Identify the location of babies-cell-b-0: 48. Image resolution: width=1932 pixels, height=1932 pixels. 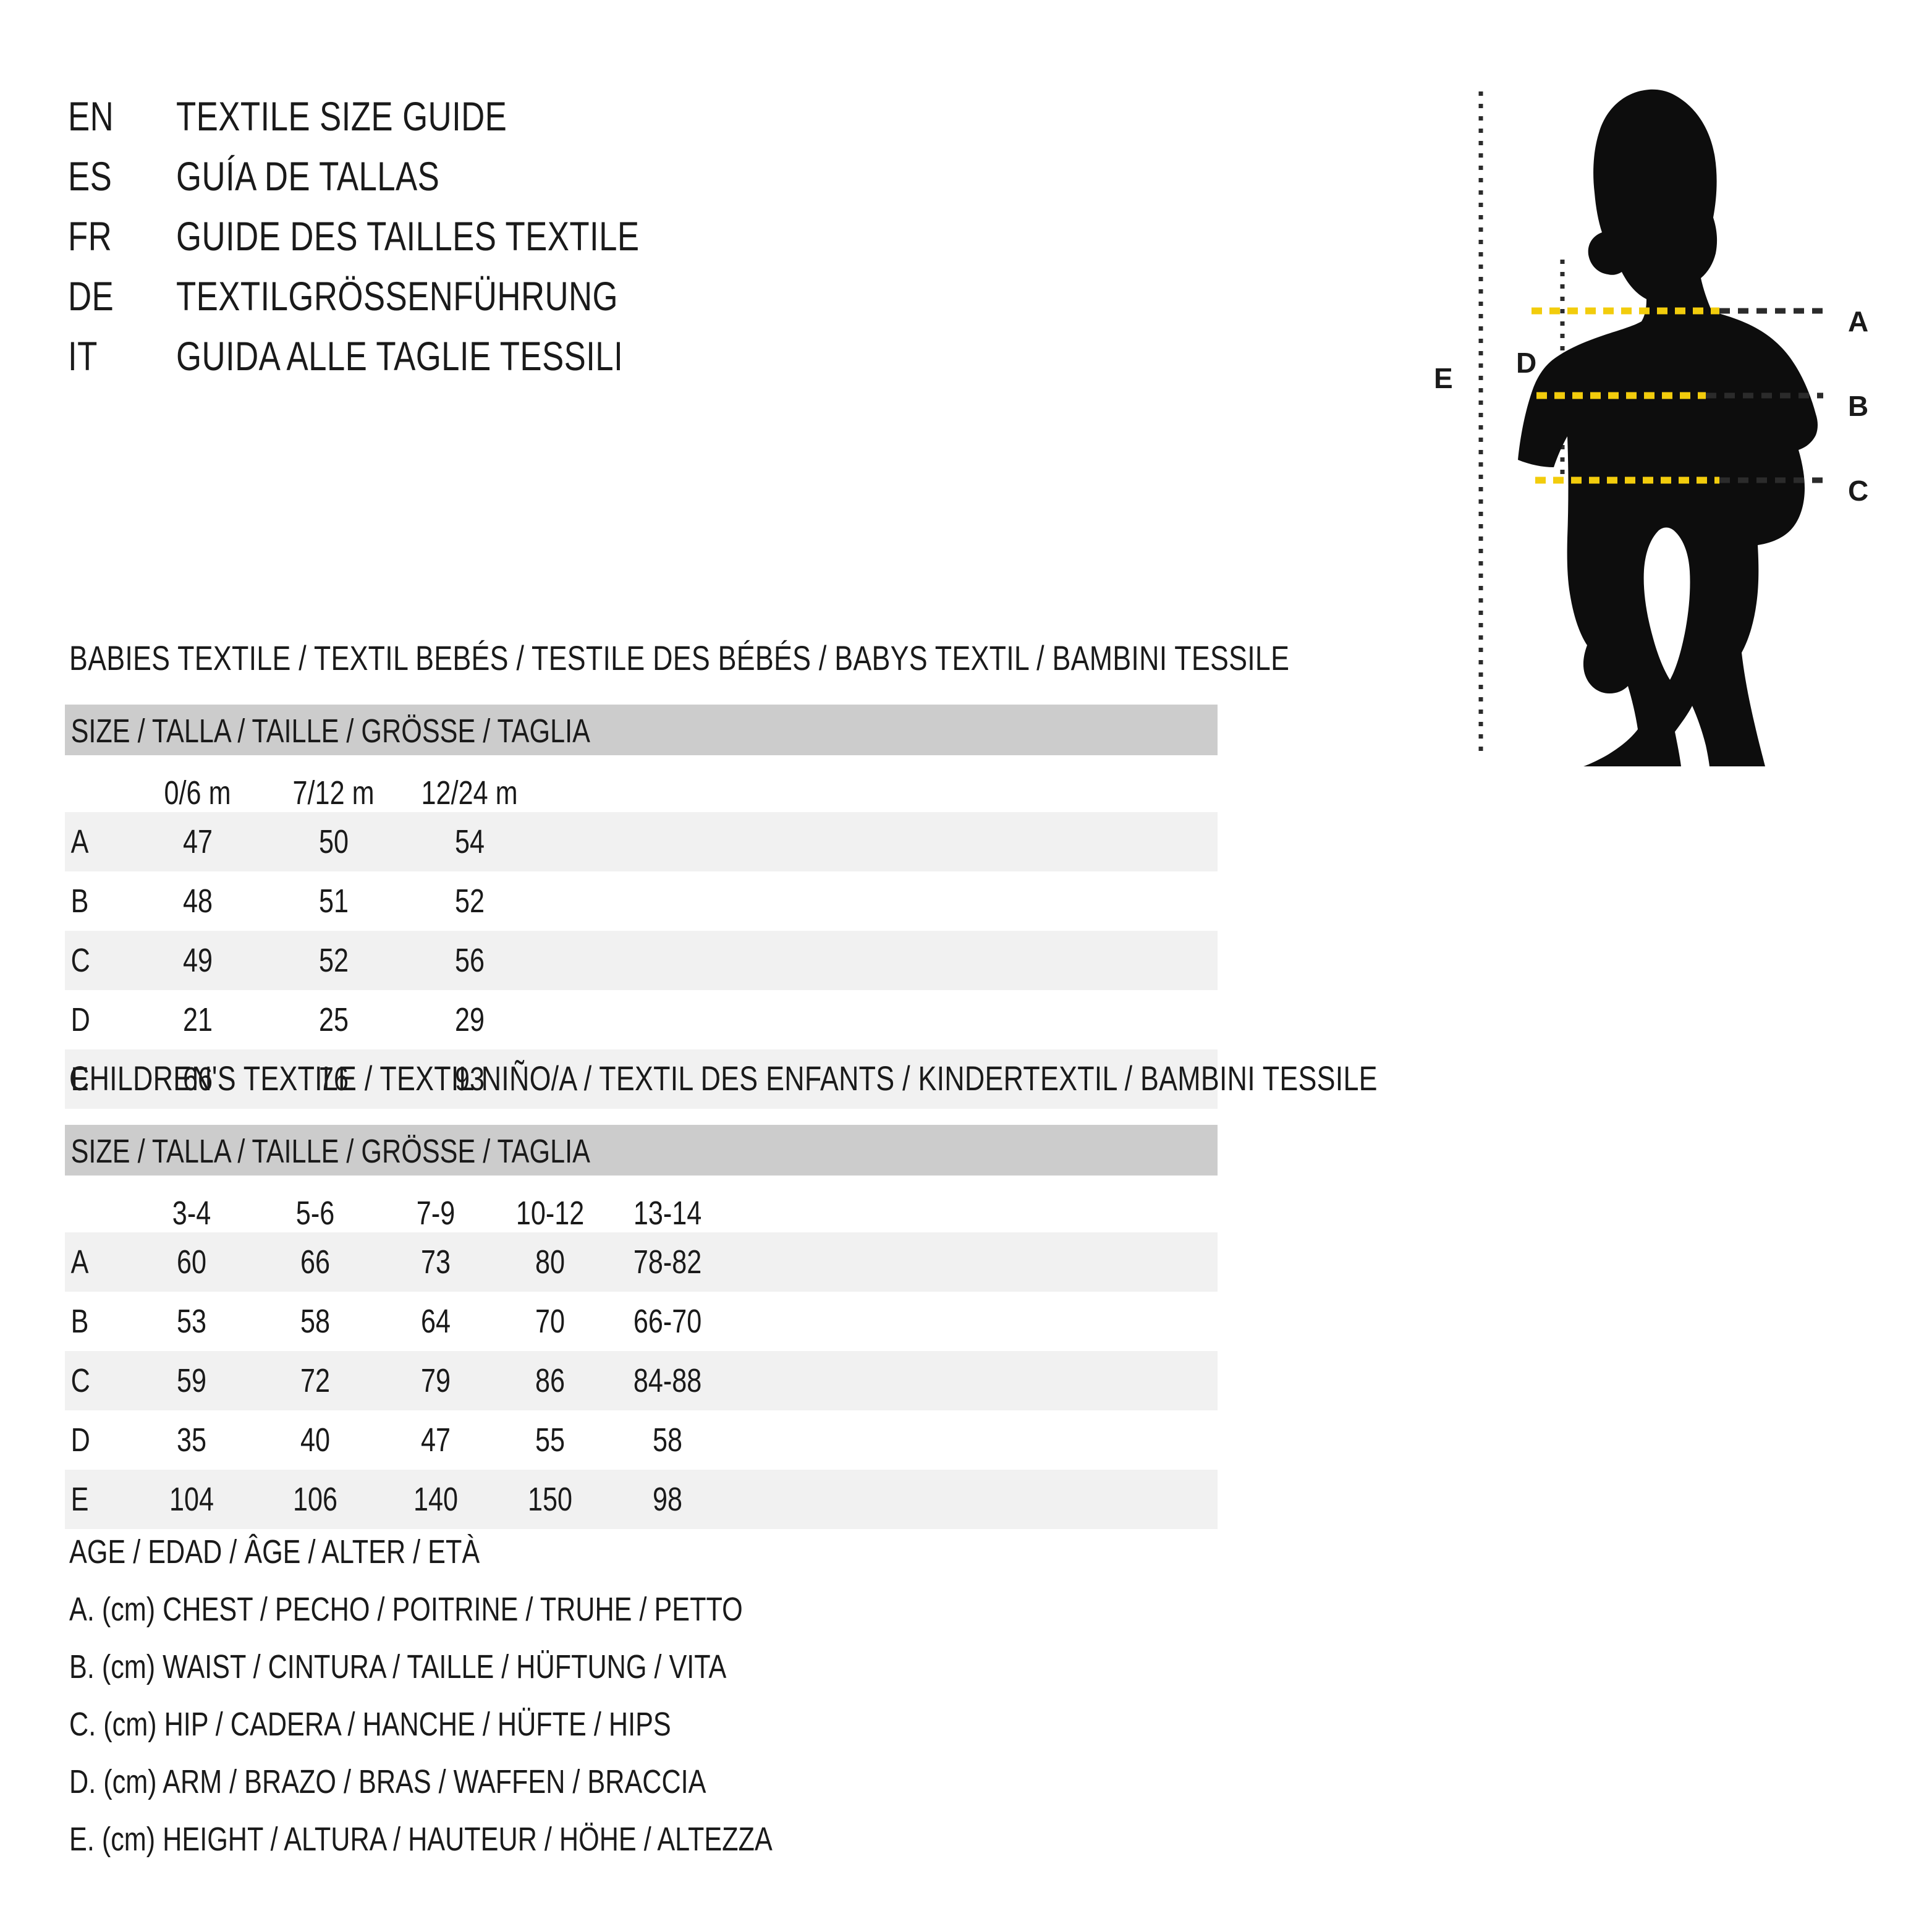
(197, 901).